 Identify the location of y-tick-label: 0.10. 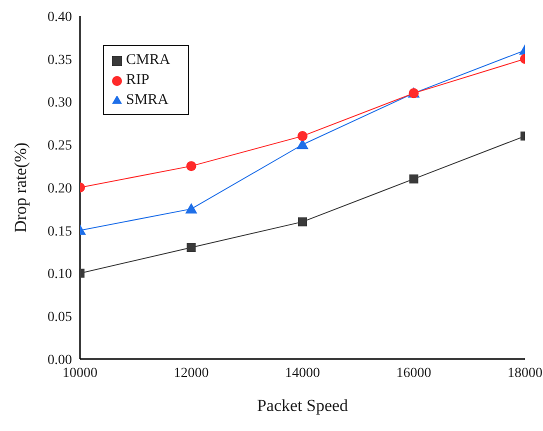
(60, 274).